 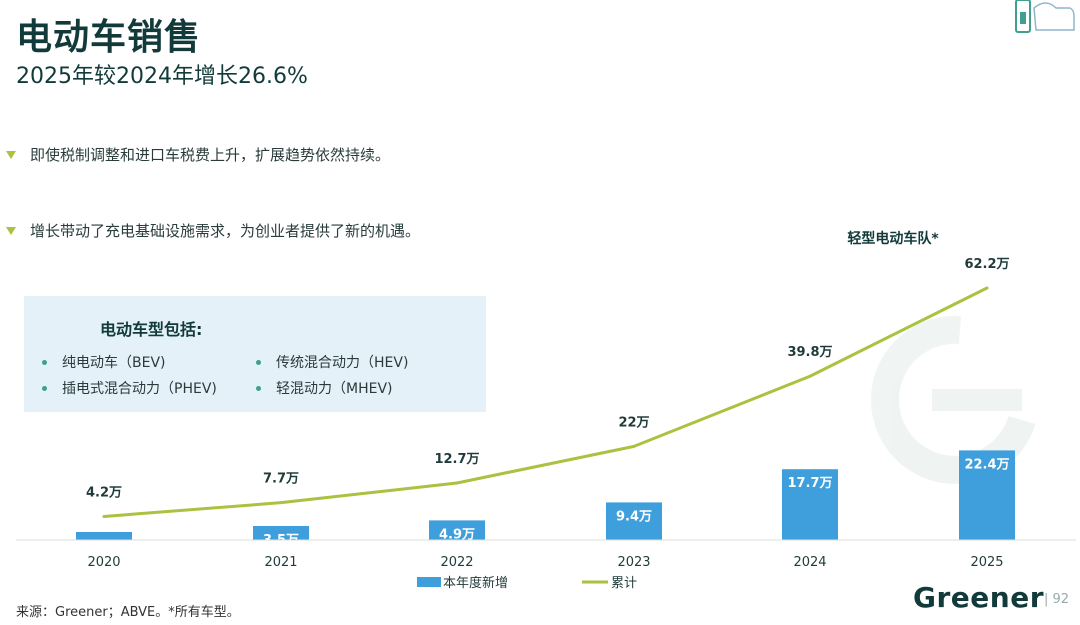 I want to click on bullet-item: 即使税制调整和进口车税费上升，扩展趋势依然持续。, so click(x=198, y=154).